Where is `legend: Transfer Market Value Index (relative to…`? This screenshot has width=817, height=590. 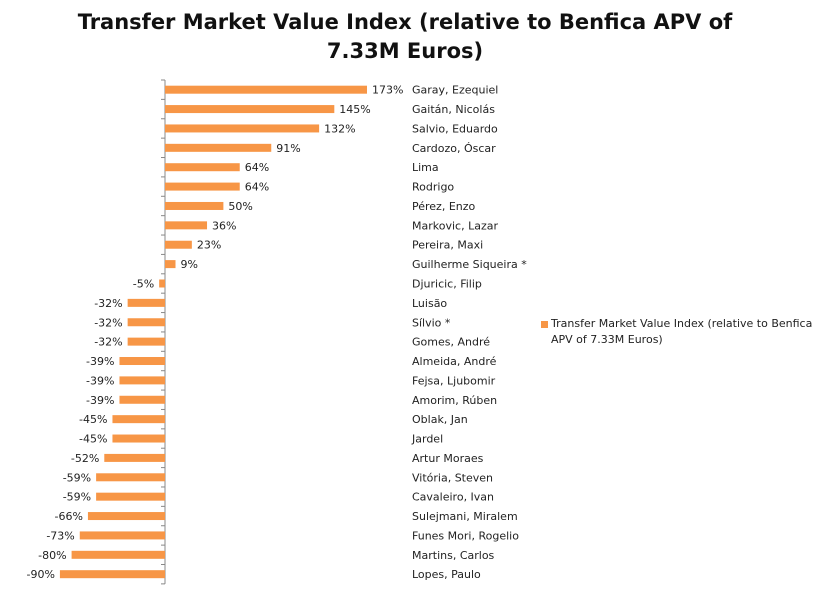
legend: Transfer Market Value Index (relative to… is located at coordinates (677, 332).